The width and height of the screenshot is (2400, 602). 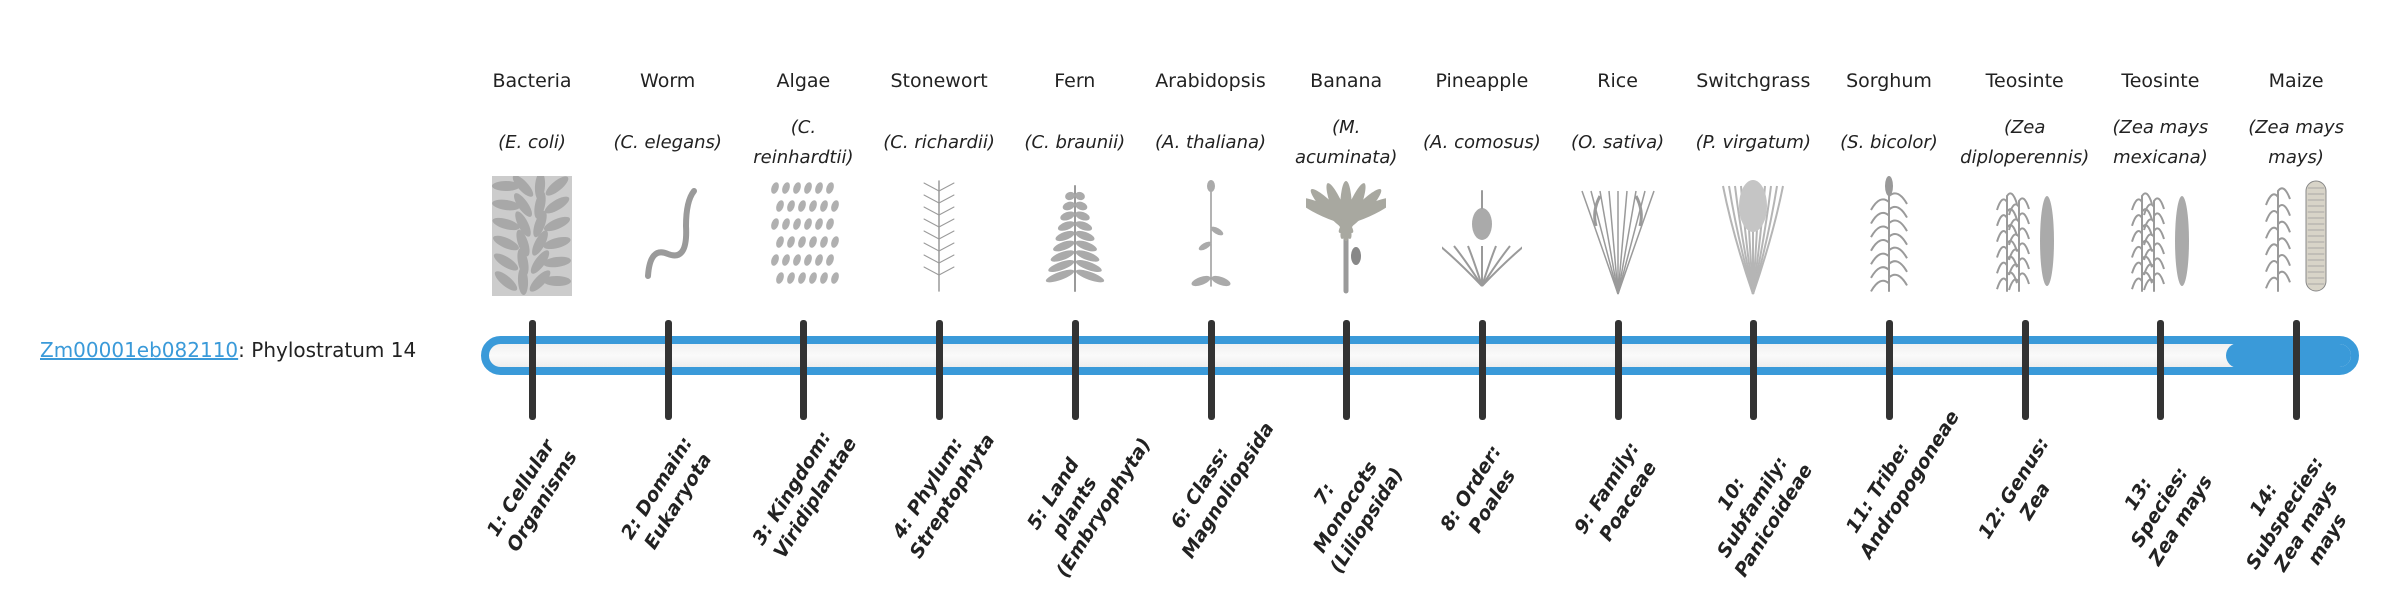 I want to click on organism-scientific-name: (C. reinhardtii), so click(x=803, y=143).